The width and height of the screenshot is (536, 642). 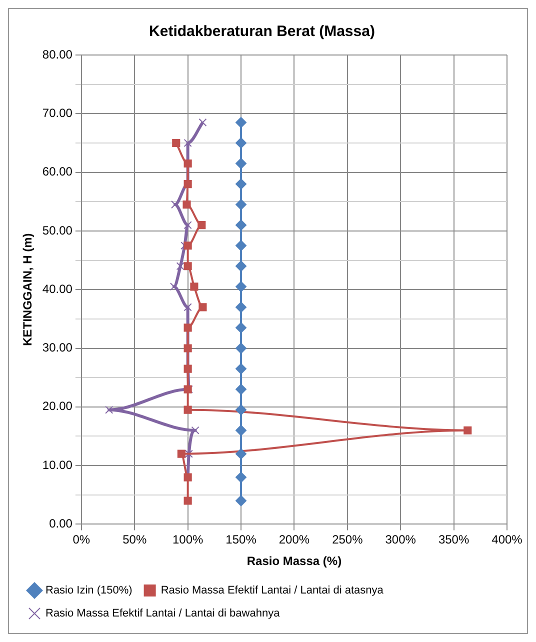 What do you see at coordinates (61, 523) in the screenshot?
I see `y-tick-label: 0.00` at bounding box center [61, 523].